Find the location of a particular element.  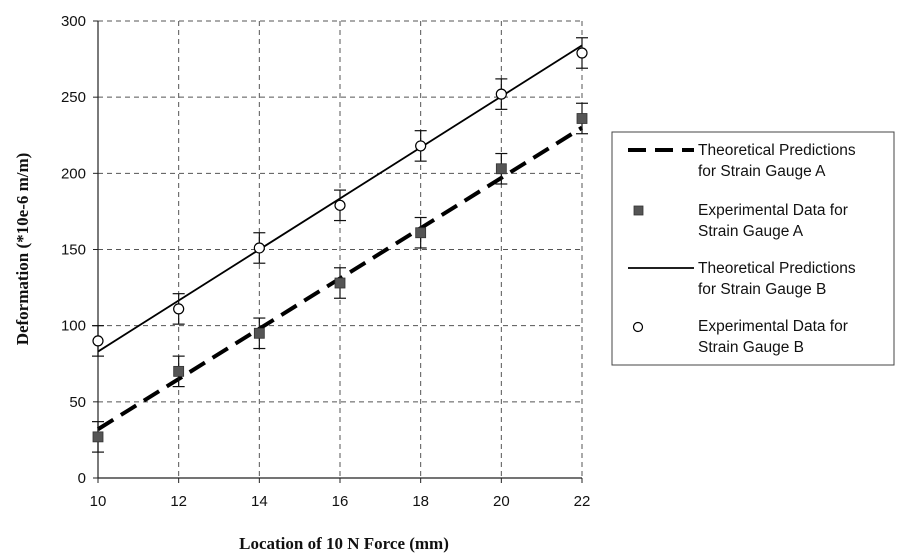

y-tick-label: 300 is located at coordinates (73, 21).